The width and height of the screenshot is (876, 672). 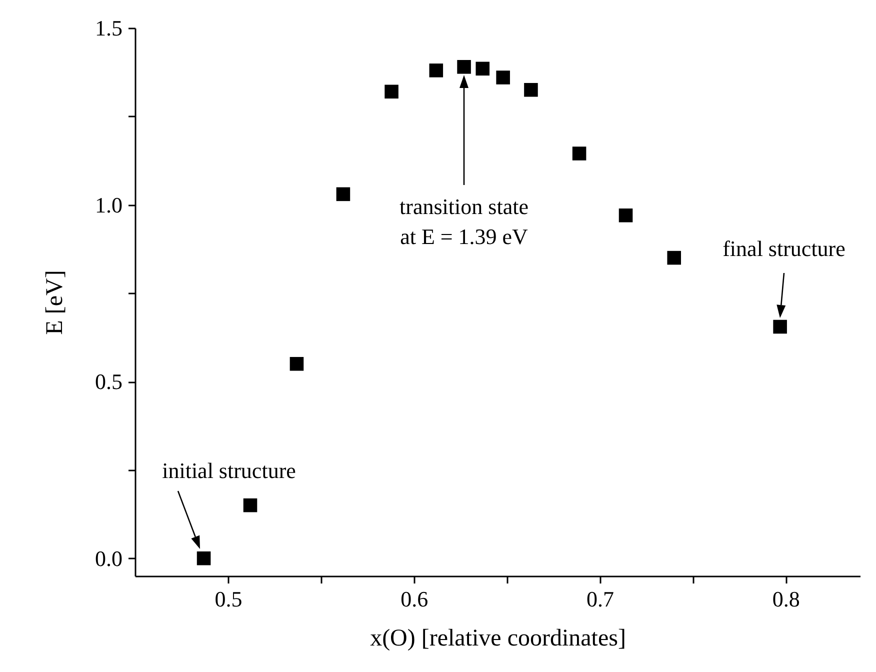 I want to click on annotation: transition state at E = 1.39 eV, so click(x=464, y=221).